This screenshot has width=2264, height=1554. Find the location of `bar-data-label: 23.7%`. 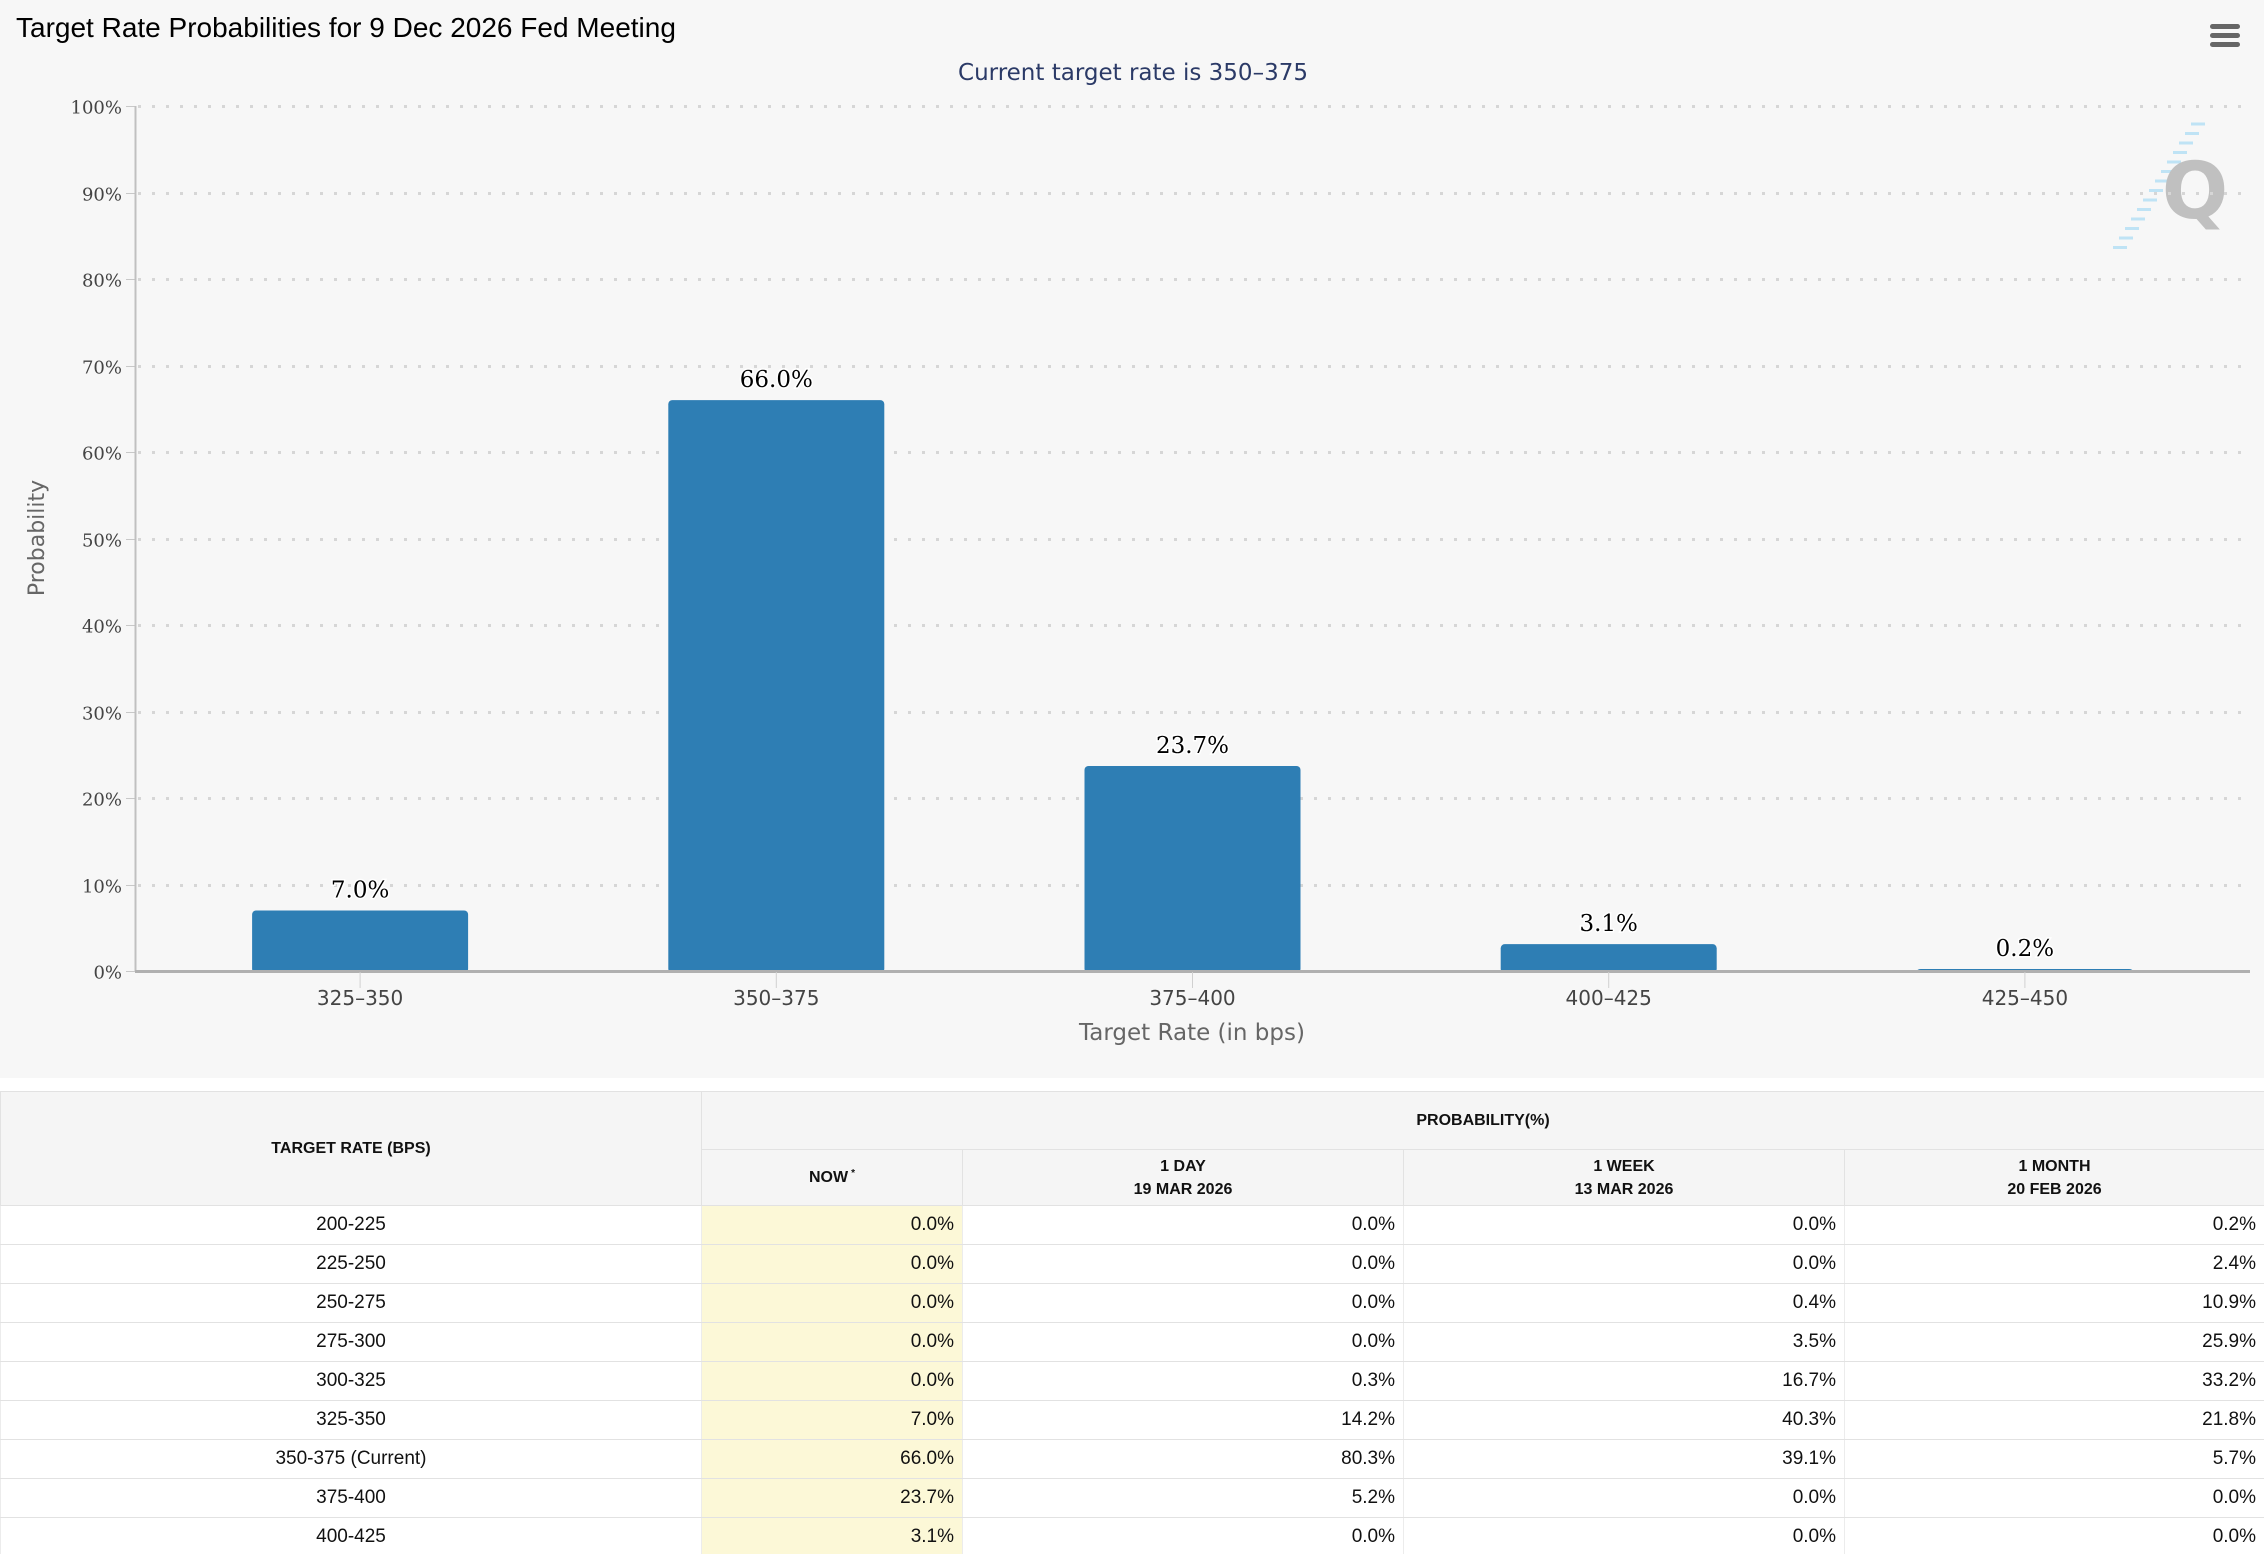

bar-data-label: 23.7% is located at coordinates (1192, 746).